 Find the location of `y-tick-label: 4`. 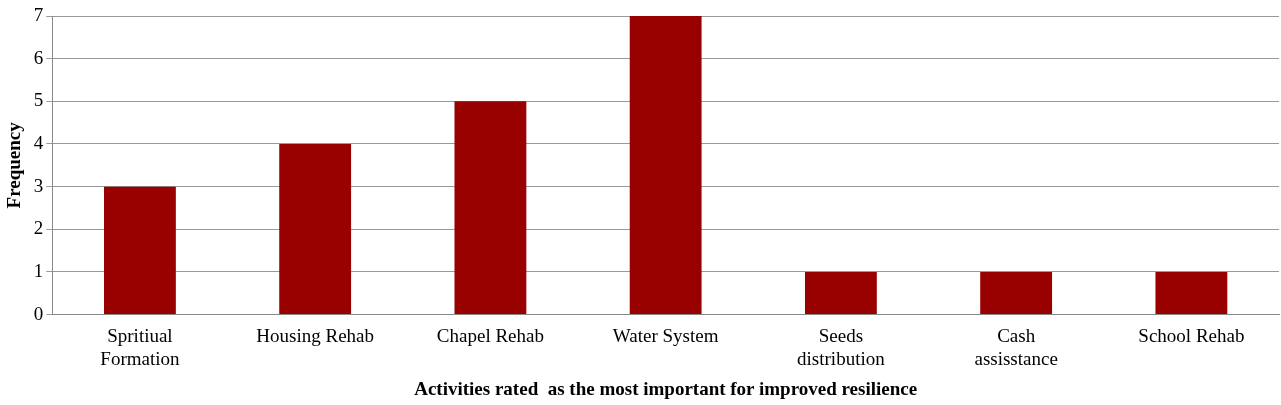

y-tick-label: 4 is located at coordinates (38, 142).